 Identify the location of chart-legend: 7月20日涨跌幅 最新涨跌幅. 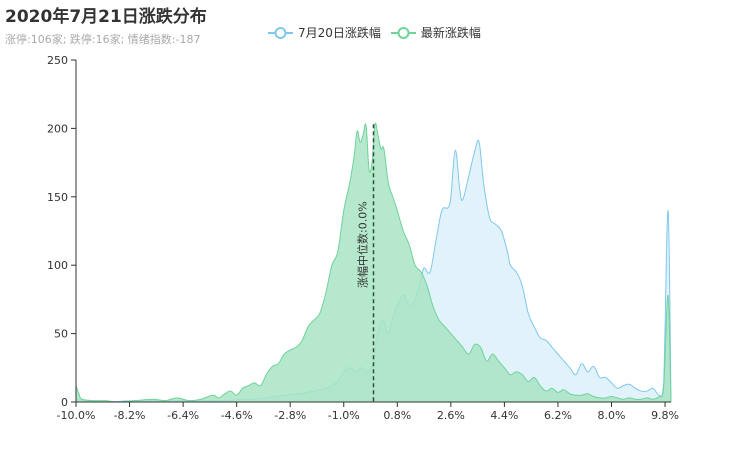
(379, 32).